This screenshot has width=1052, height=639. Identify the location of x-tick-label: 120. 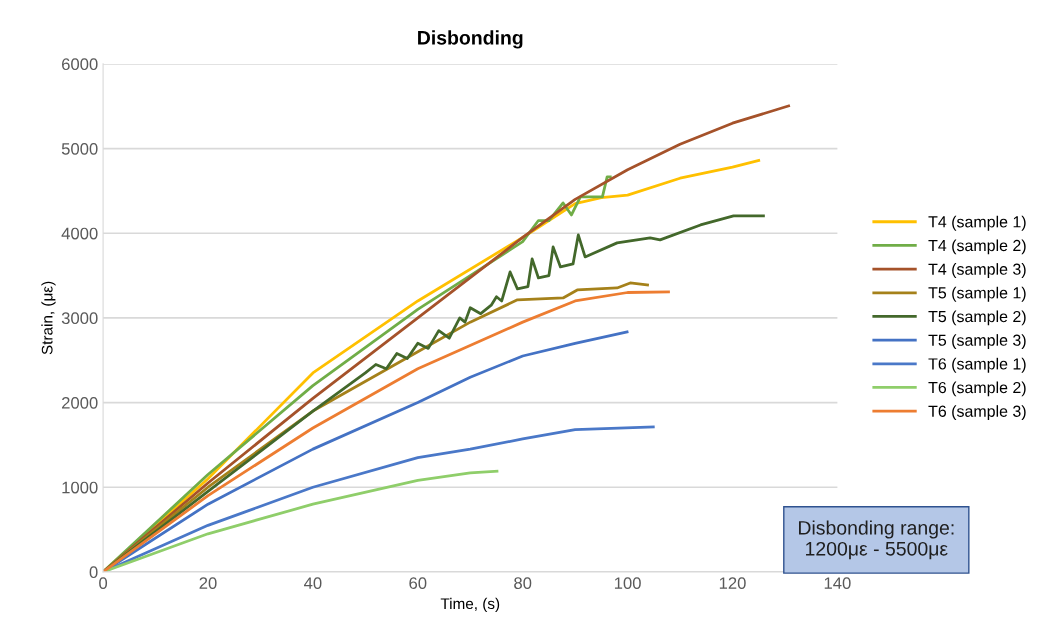
(732, 583).